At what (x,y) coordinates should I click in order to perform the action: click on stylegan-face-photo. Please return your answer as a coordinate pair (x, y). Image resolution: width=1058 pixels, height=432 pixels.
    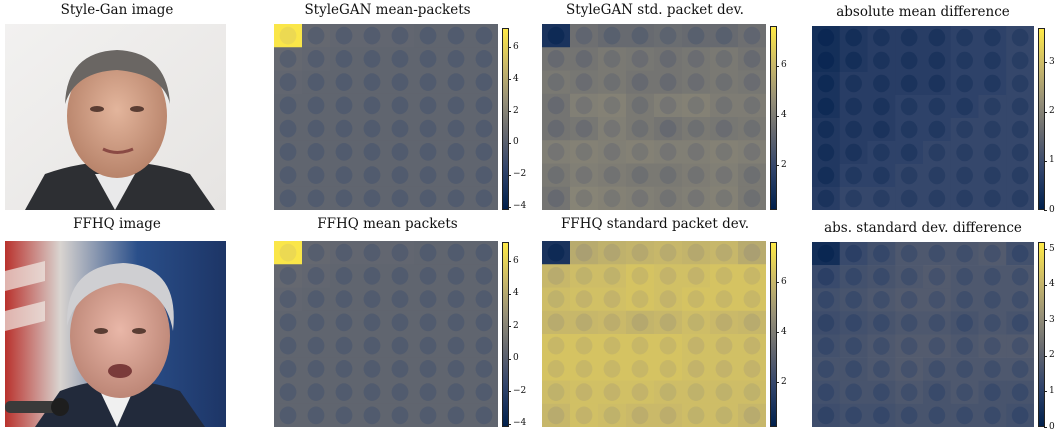
    Looking at the image, I should click on (115, 117).